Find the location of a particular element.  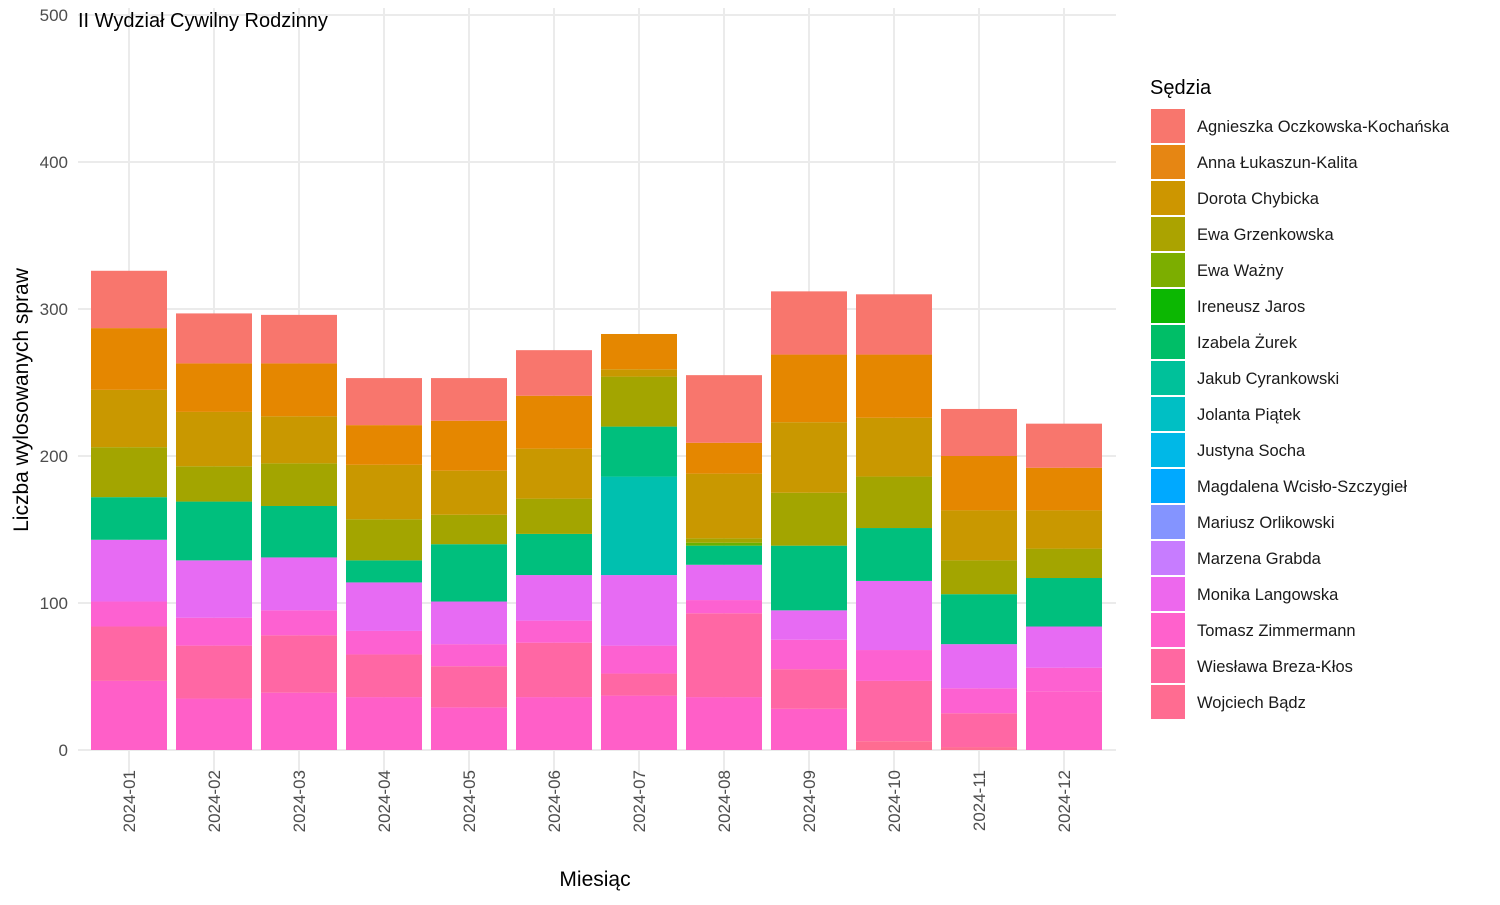

legend-label: Ewa Grzenkowska is located at coordinates (1265, 235).